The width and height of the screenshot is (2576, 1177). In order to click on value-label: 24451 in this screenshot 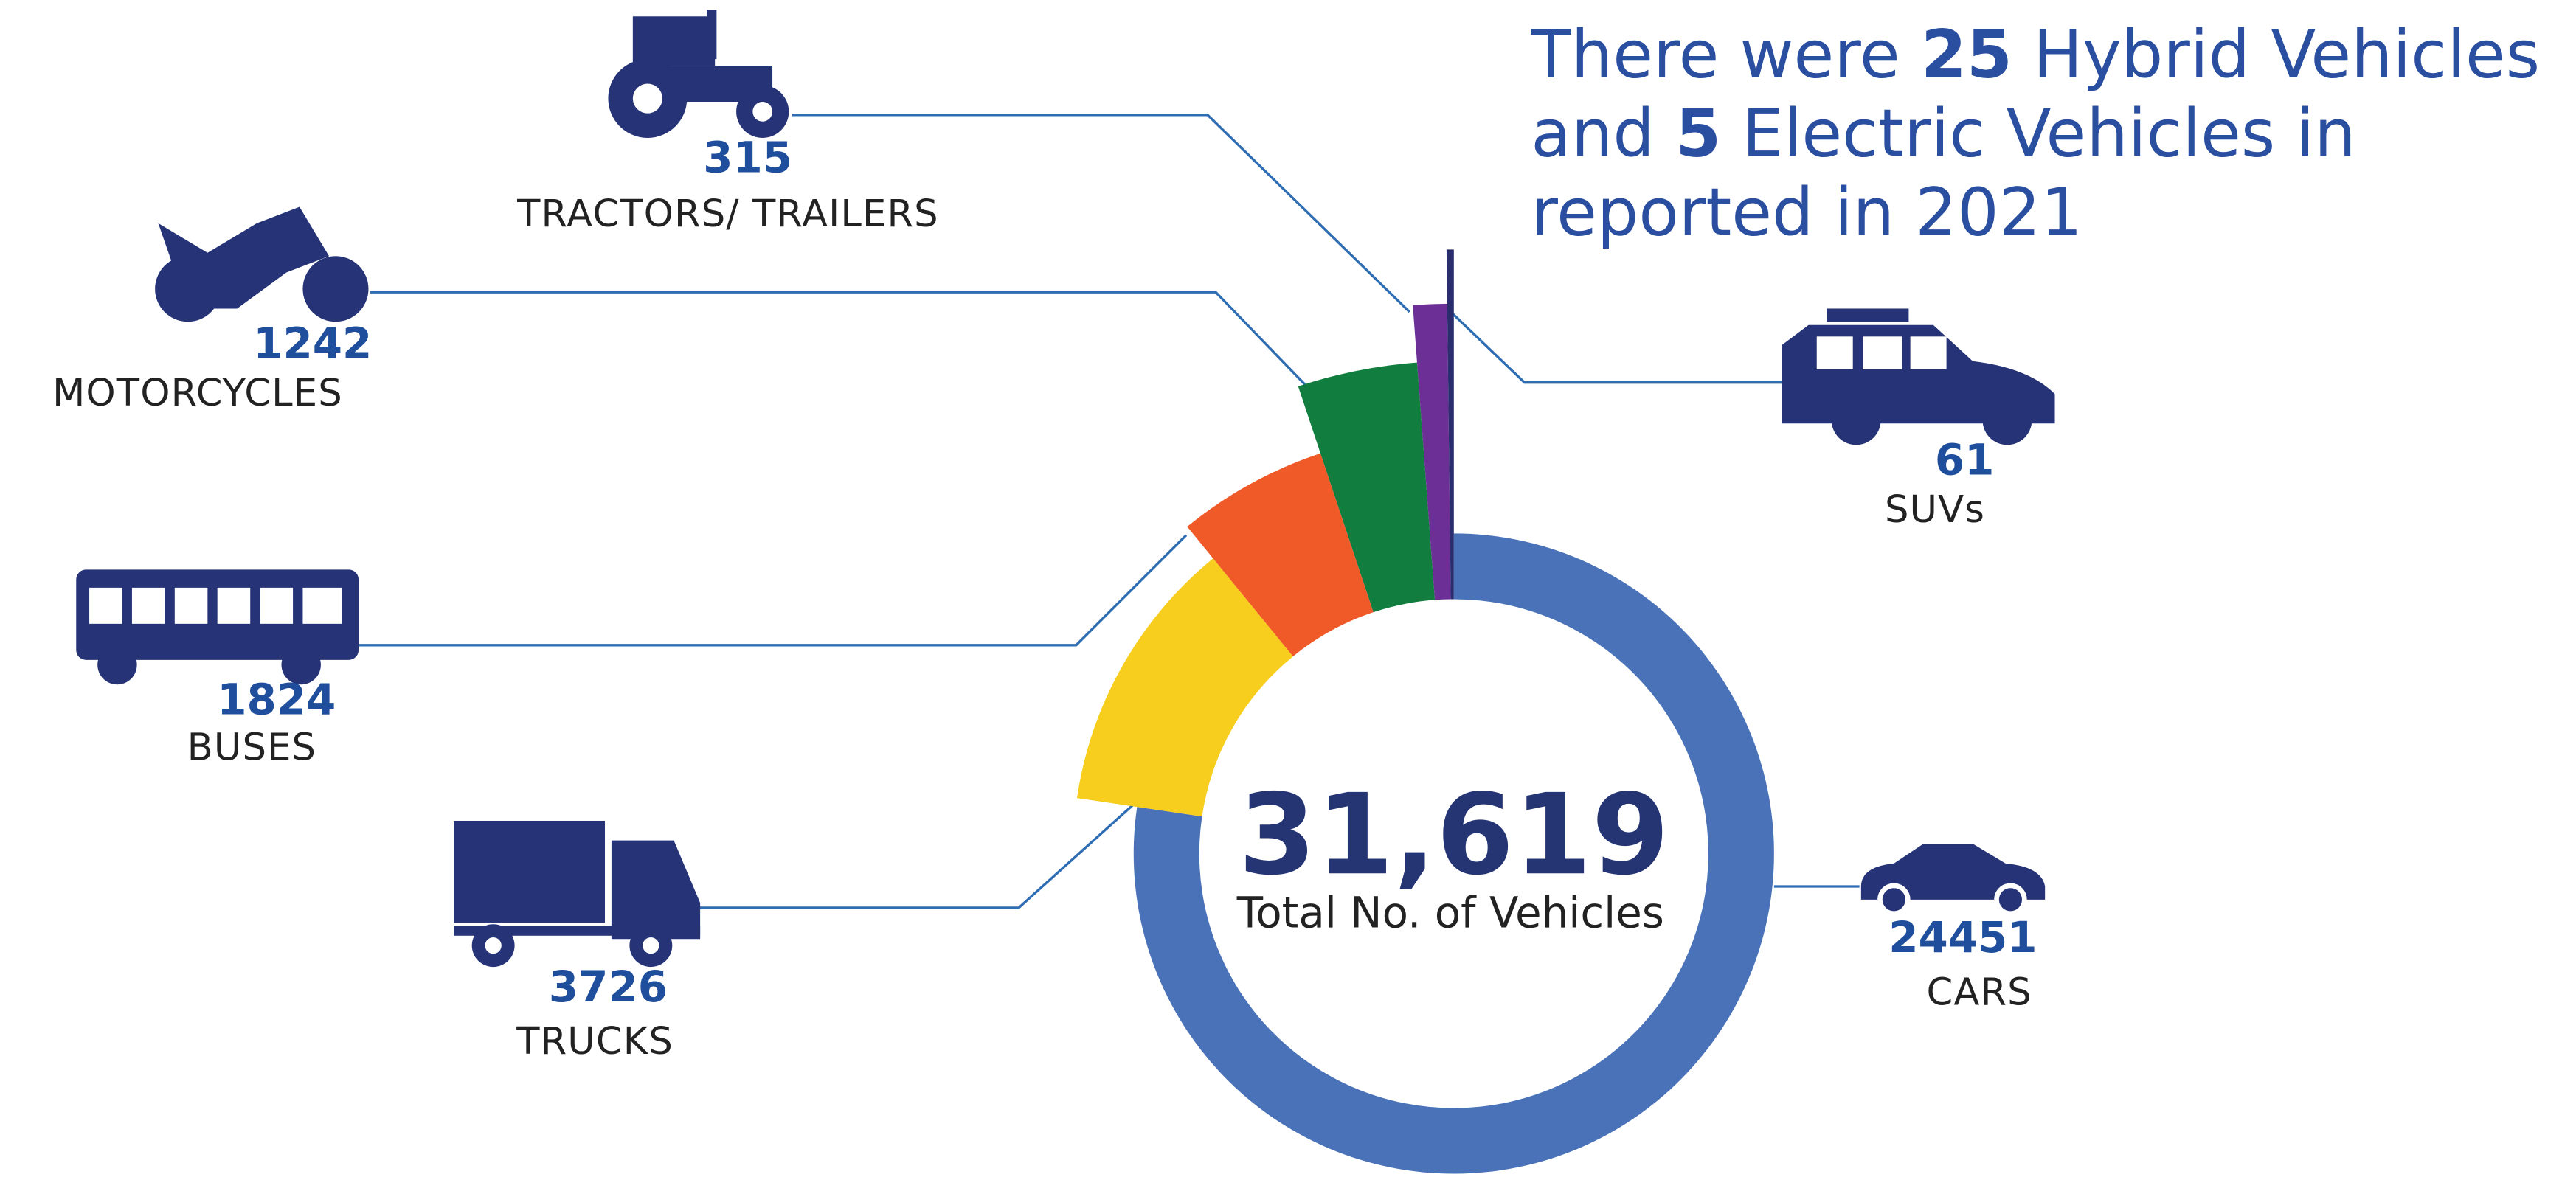, I will do `click(1963, 937)`.